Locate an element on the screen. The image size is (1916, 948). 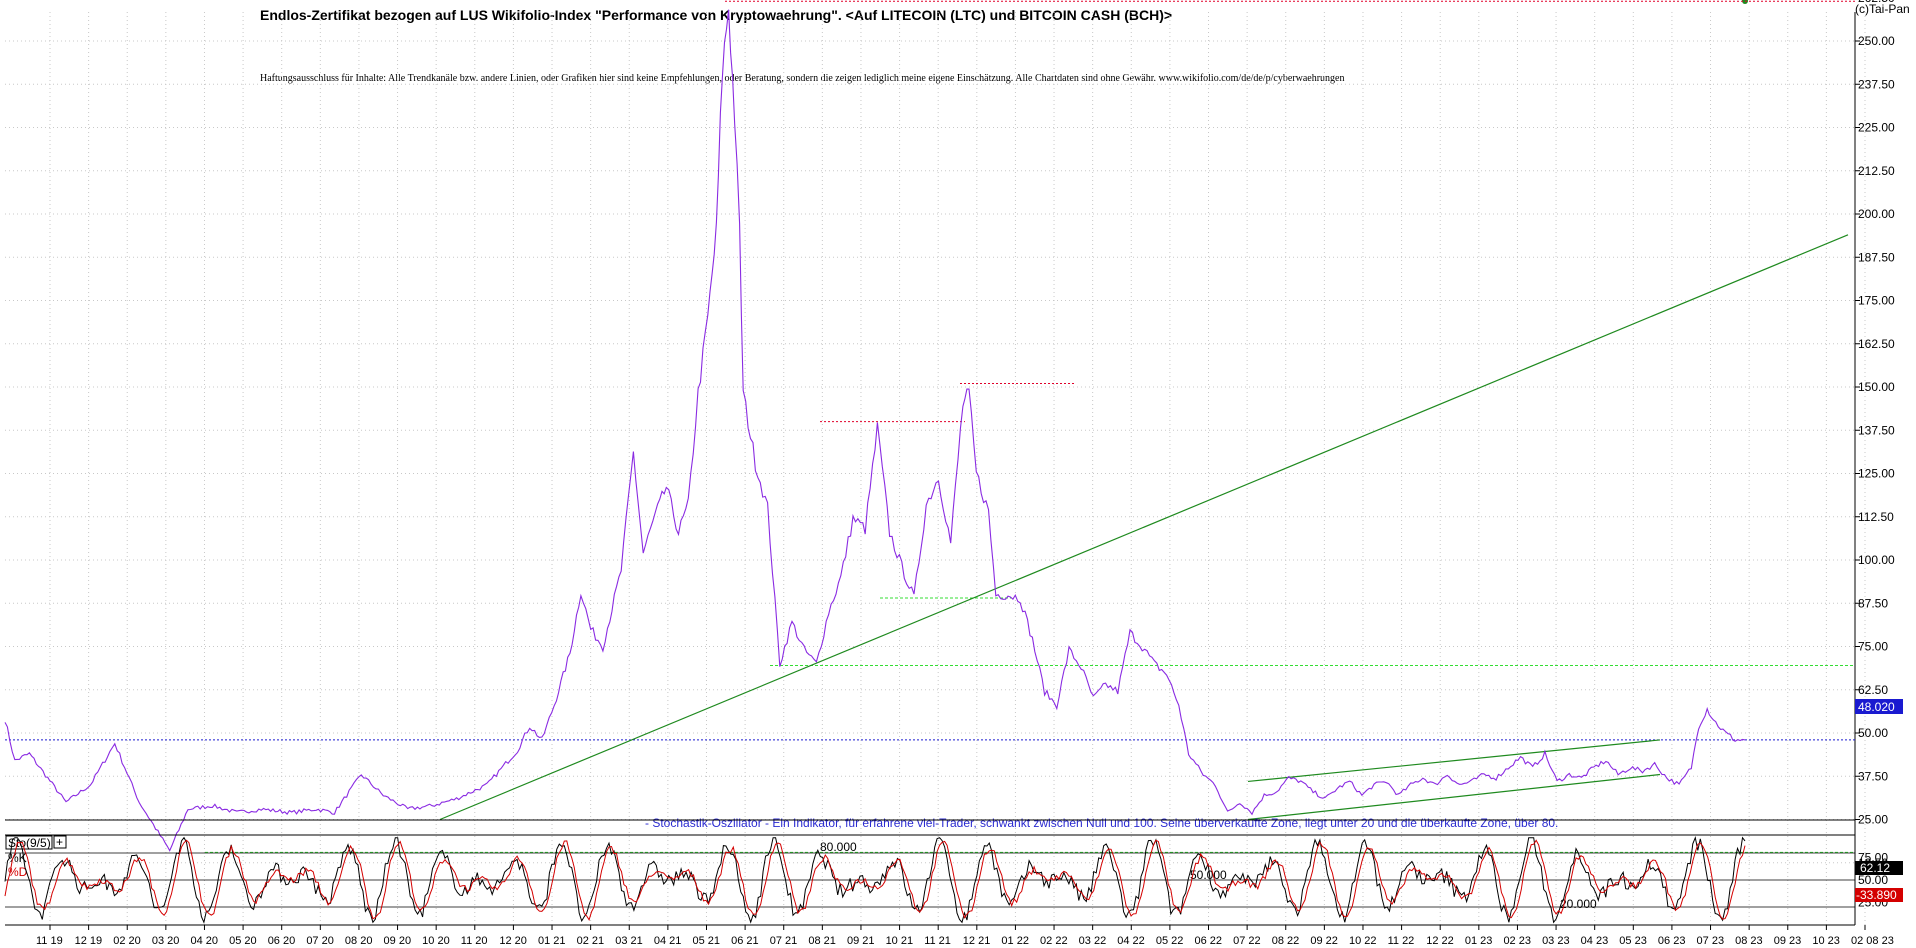
x-tick-label: 04 21 is located at coordinates (668, 941).